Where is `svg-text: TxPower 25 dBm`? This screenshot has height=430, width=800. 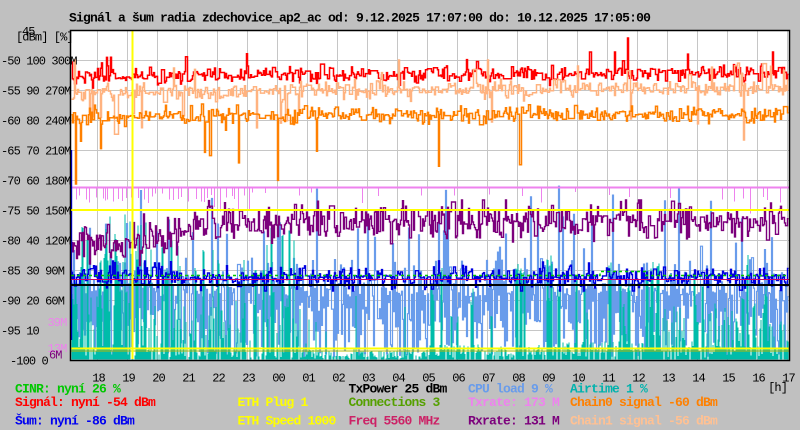 svg-text: TxPower 25 dBm is located at coordinates (398, 389).